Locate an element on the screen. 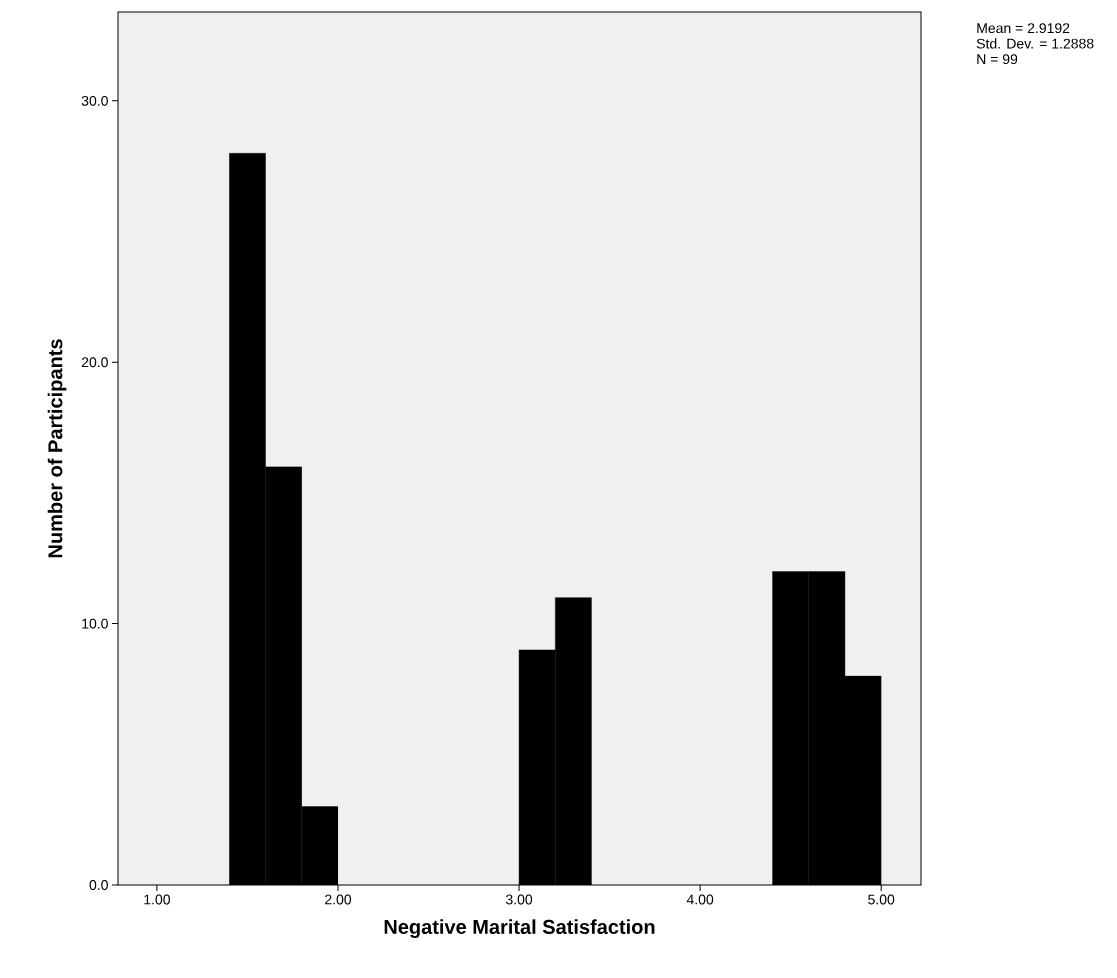 This screenshot has width=1117, height=978. x-axis-title: Negative Marital Satisfaction is located at coordinates (519, 929).